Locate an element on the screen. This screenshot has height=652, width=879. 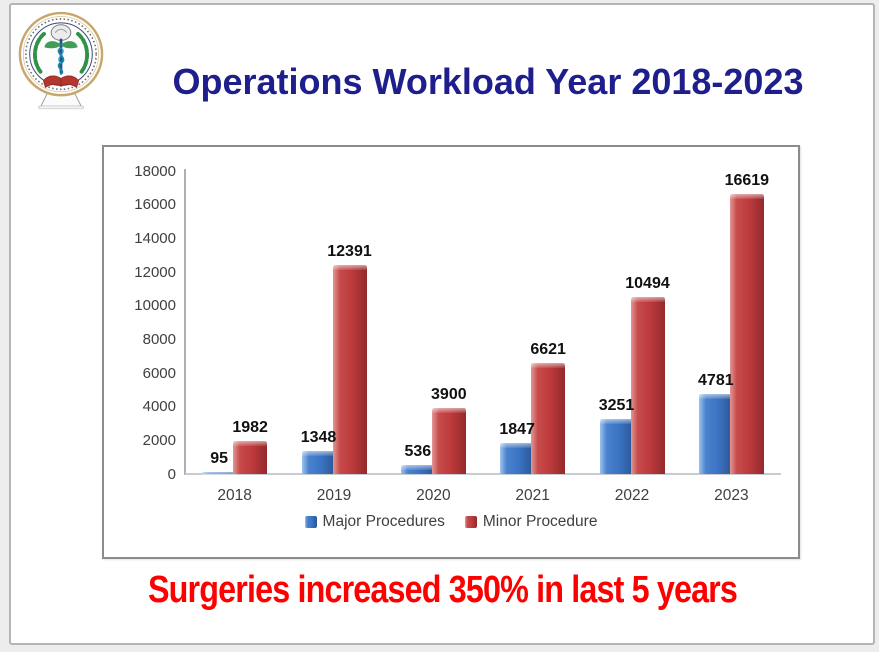
y-tick-label: 6000 is located at coordinates (159, 373).